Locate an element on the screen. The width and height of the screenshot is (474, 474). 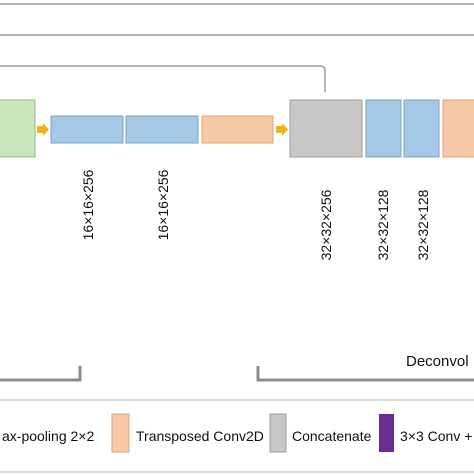
deconvol-label: Deconvol is located at coordinates (437, 361).